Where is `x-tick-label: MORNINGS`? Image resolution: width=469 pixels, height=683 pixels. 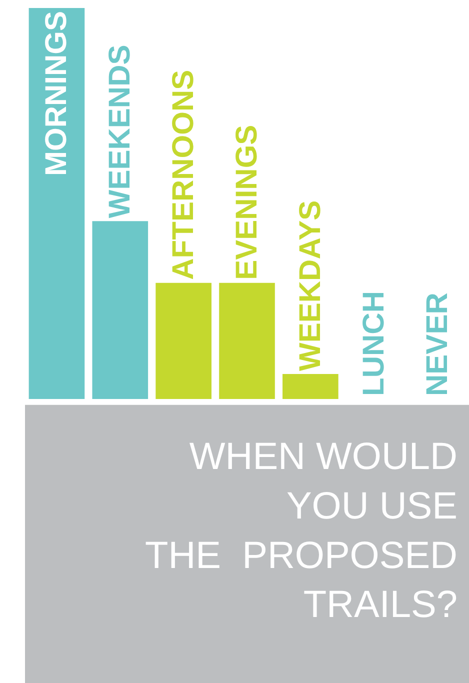 x-tick-label: MORNINGS is located at coordinates (57, 93).